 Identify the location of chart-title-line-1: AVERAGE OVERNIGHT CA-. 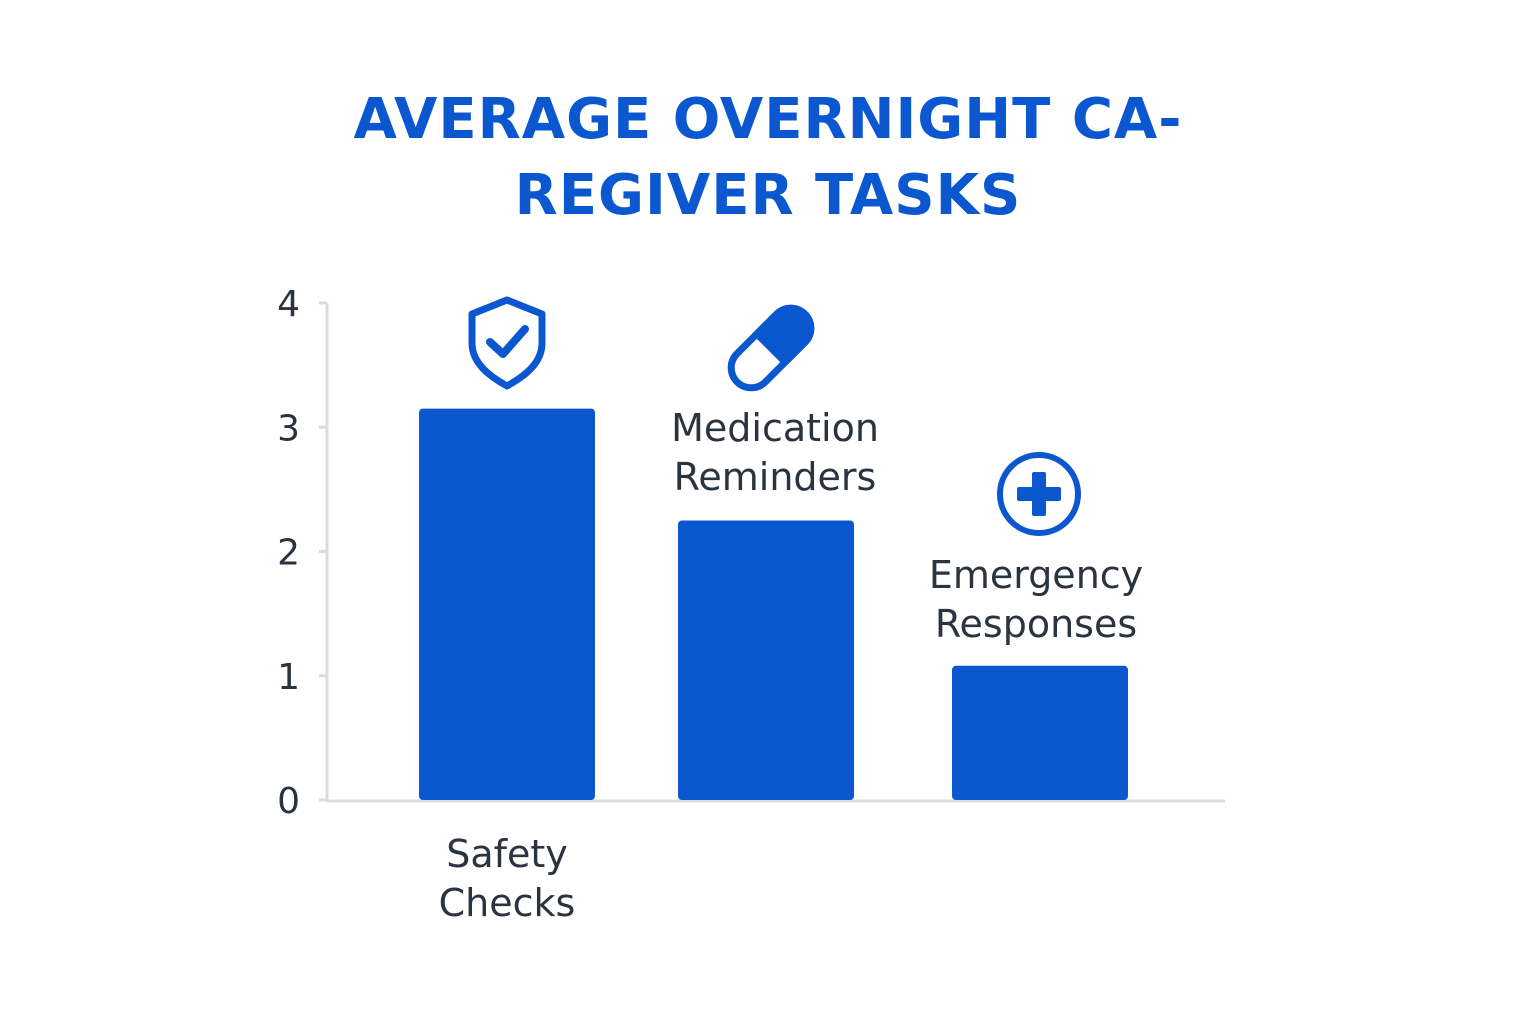
(768, 119).